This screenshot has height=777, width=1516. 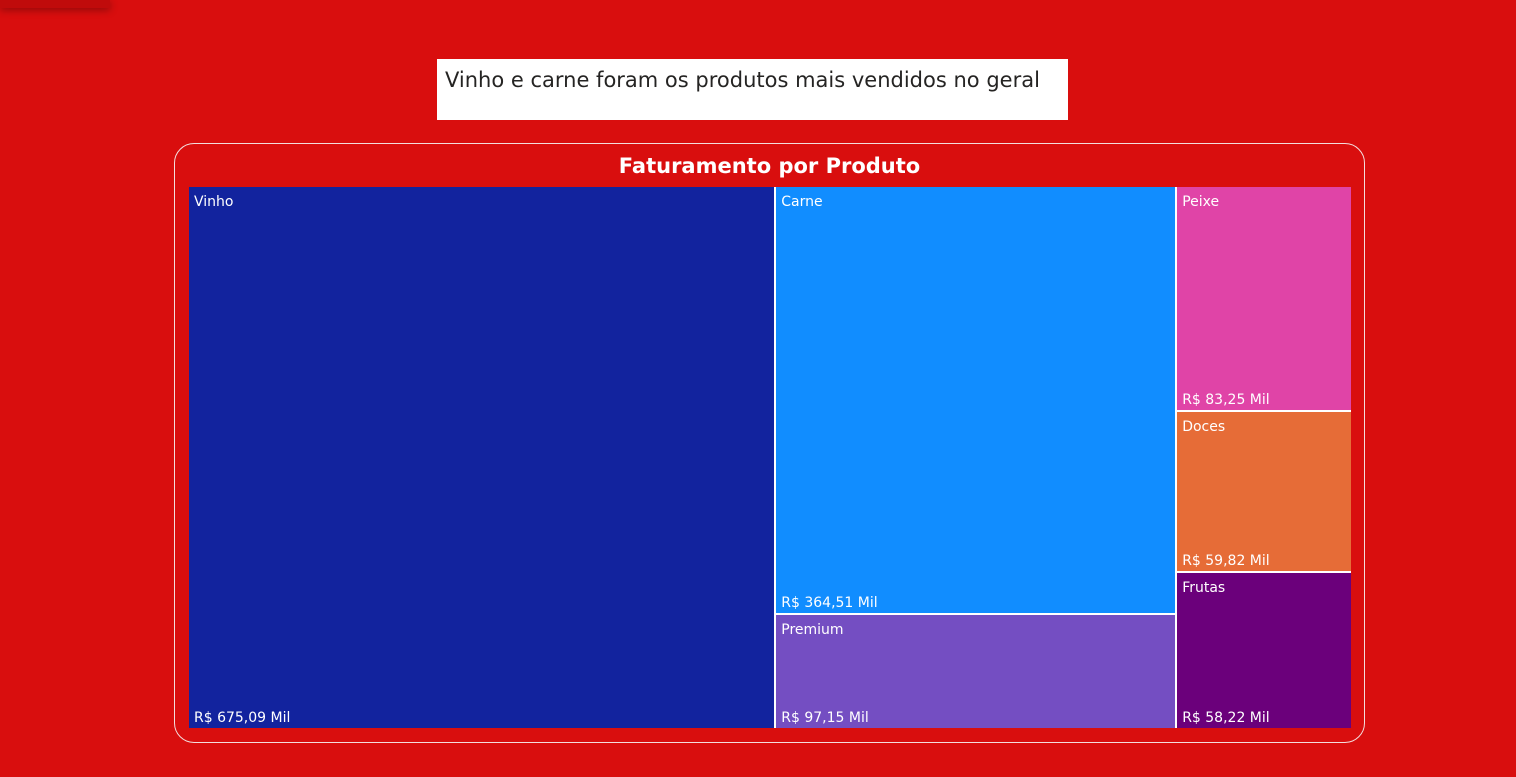 What do you see at coordinates (1264, 491) in the screenshot?
I see `treemap-tile-doces: Doces R$ 59,82 Mil` at bounding box center [1264, 491].